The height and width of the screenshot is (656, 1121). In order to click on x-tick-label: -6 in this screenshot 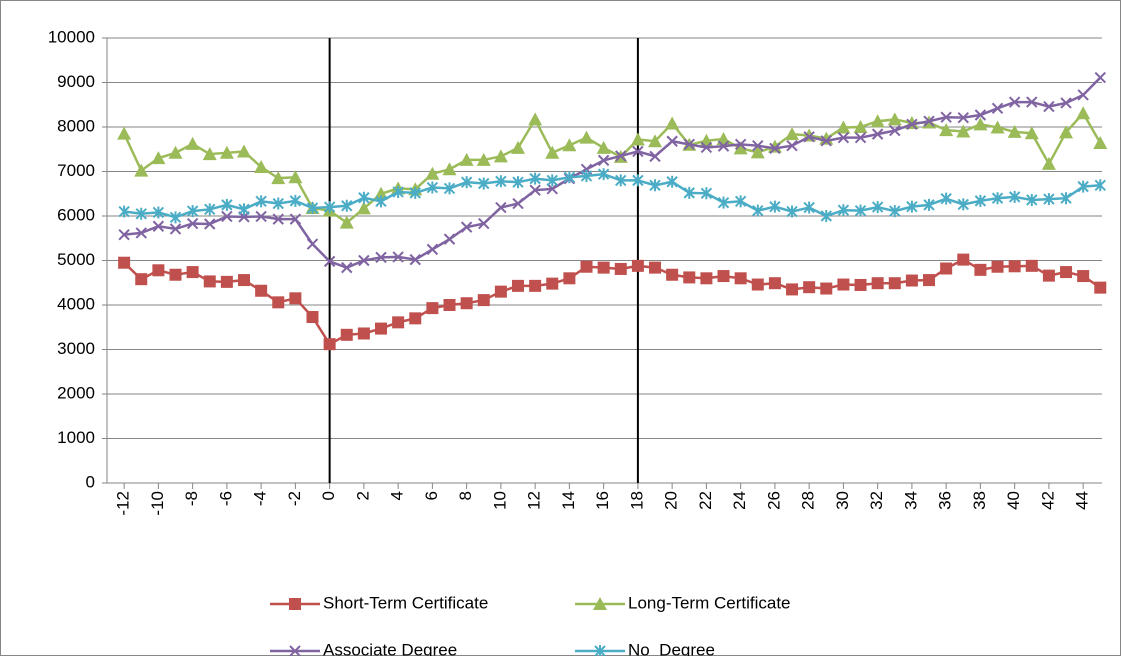, I will do `click(225, 498)`.